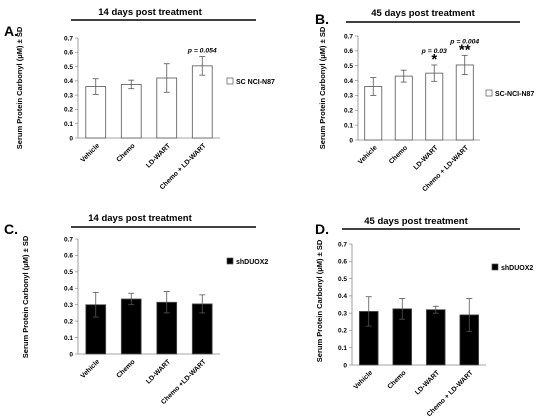 The image size is (550, 420). Describe the element at coordinates (322, 229) in the screenshot. I see `panel-letter: D.` at that location.